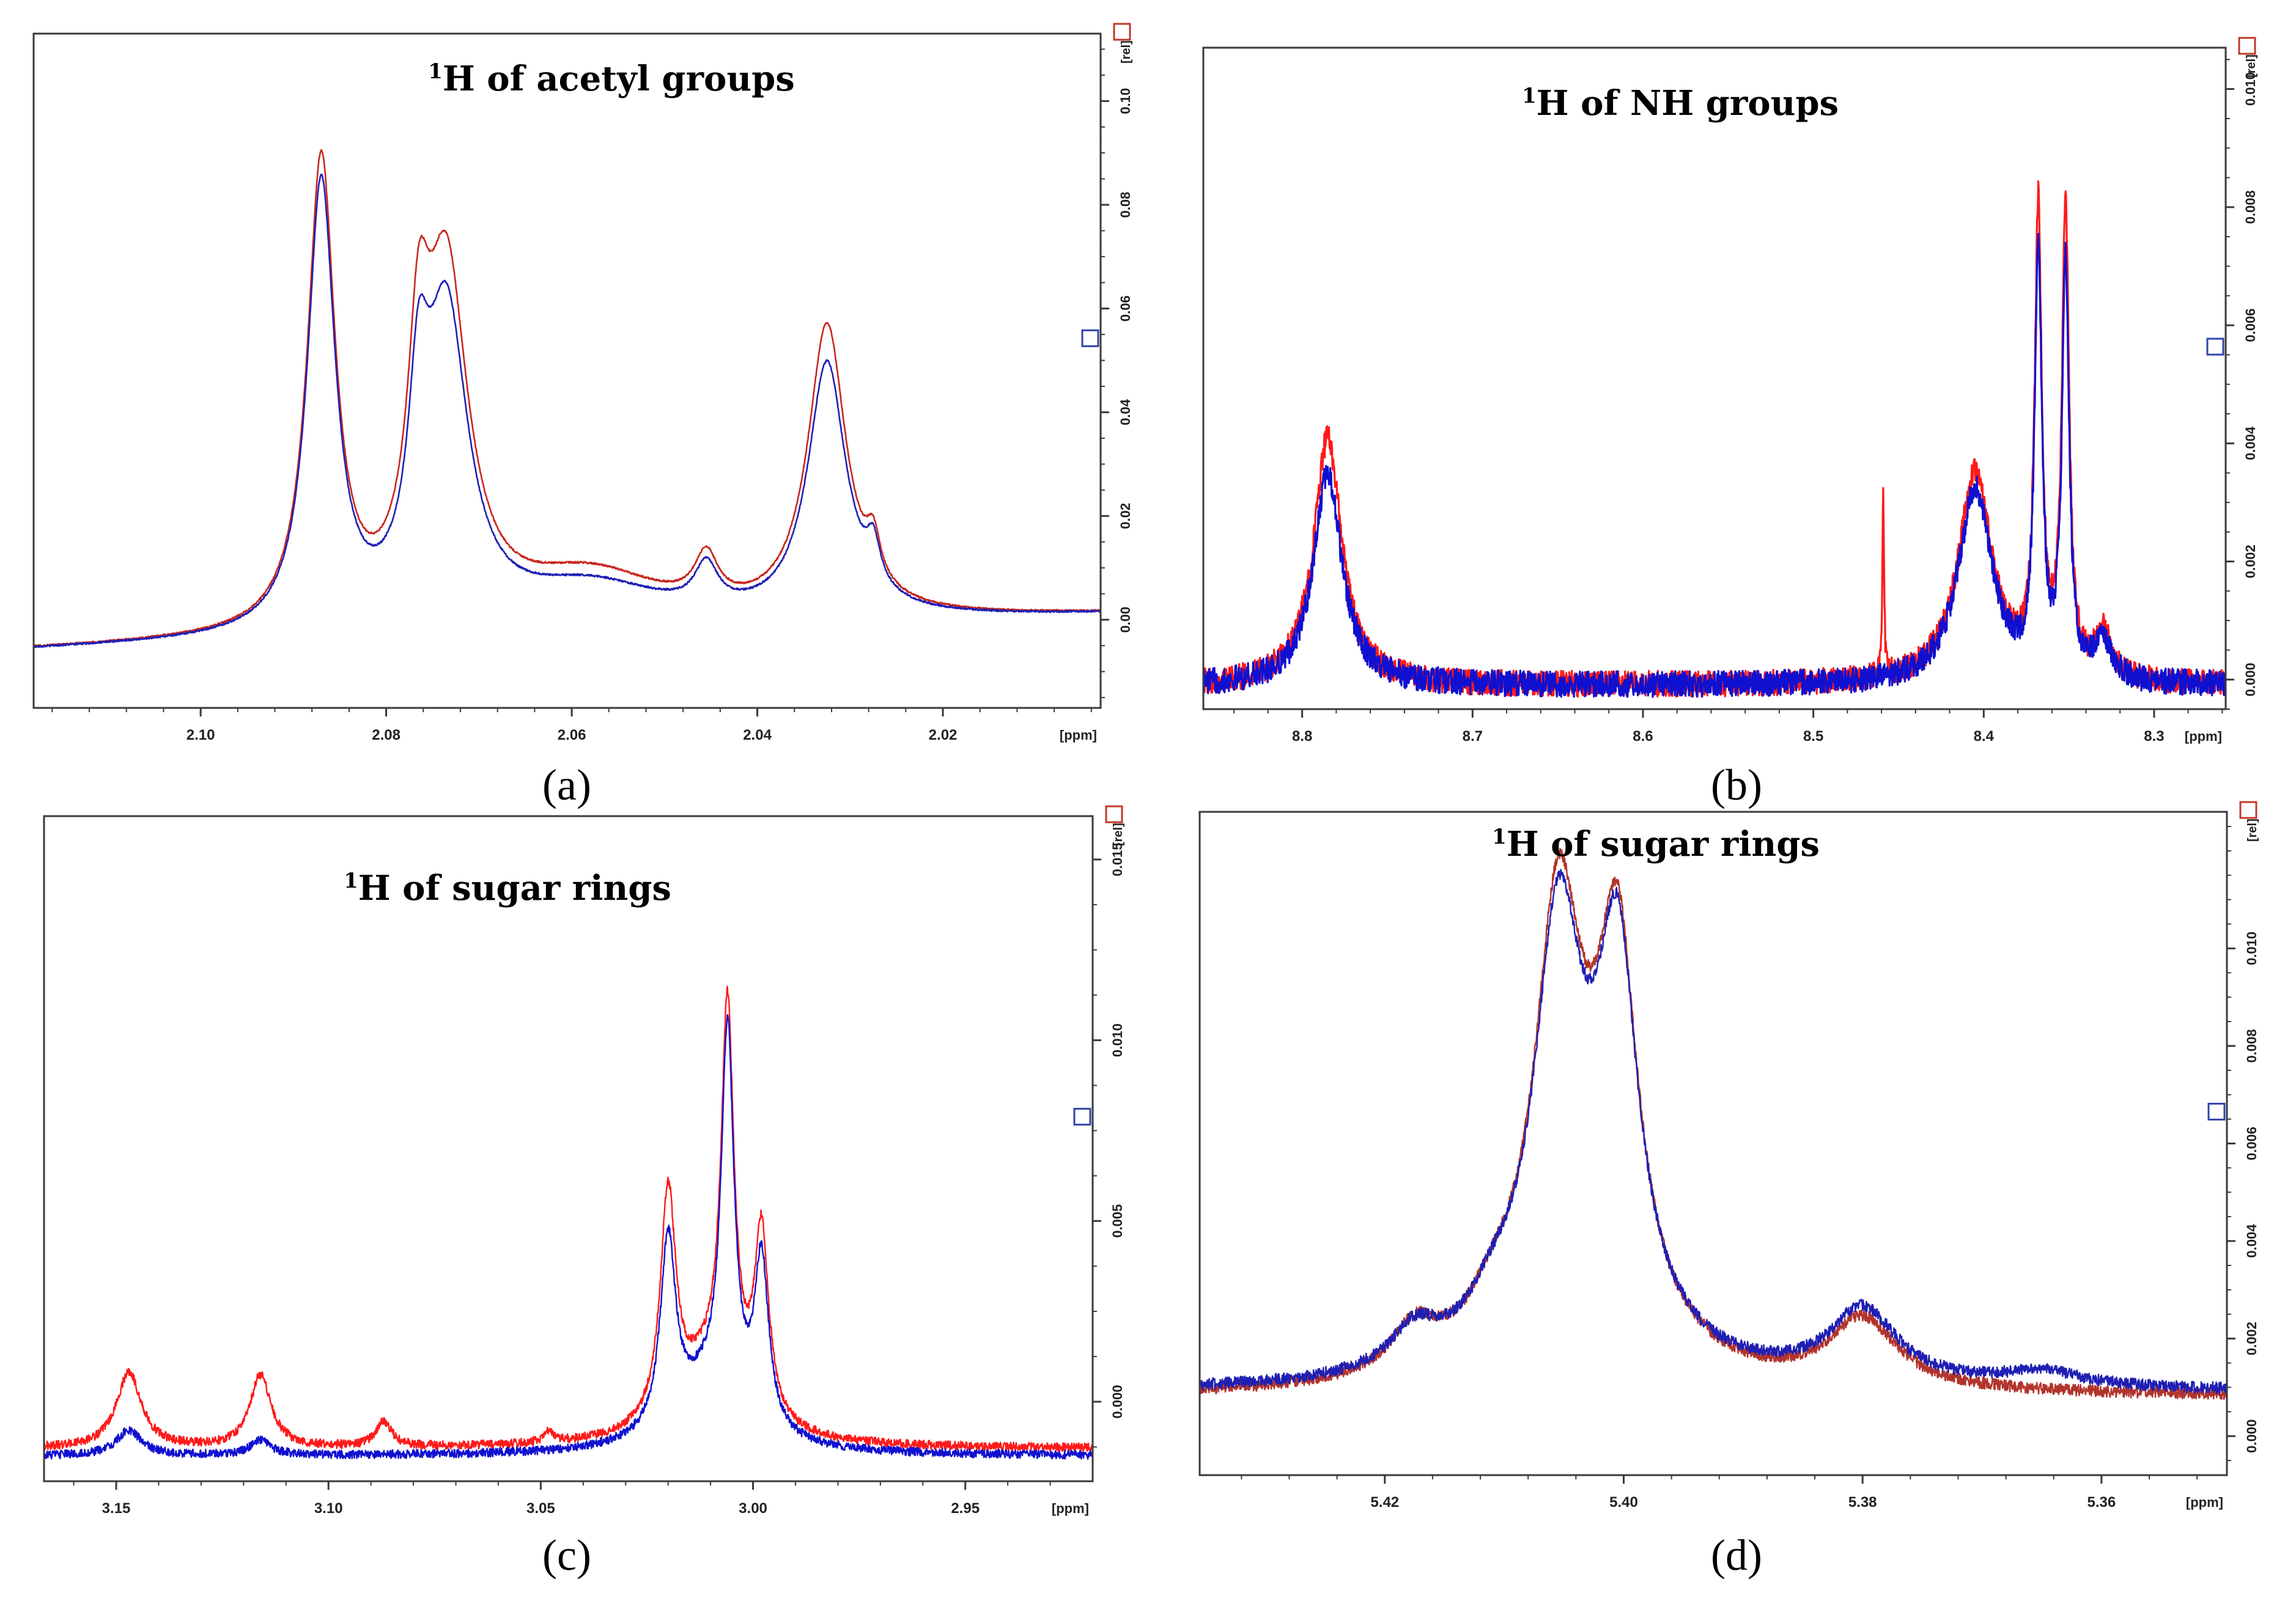  Describe the element at coordinates (566, 1555) in the screenshot. I see `panel-label: (c)` at that location.